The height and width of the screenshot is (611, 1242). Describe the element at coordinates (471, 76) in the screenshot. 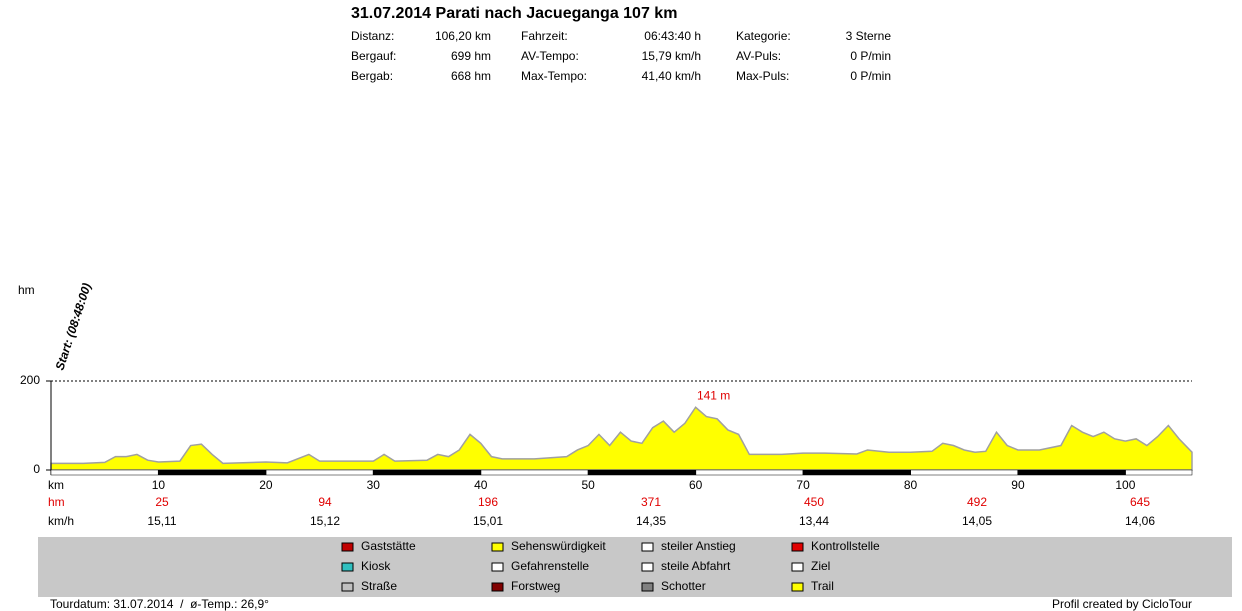

I see `stat-value: 668 hm` at that location.